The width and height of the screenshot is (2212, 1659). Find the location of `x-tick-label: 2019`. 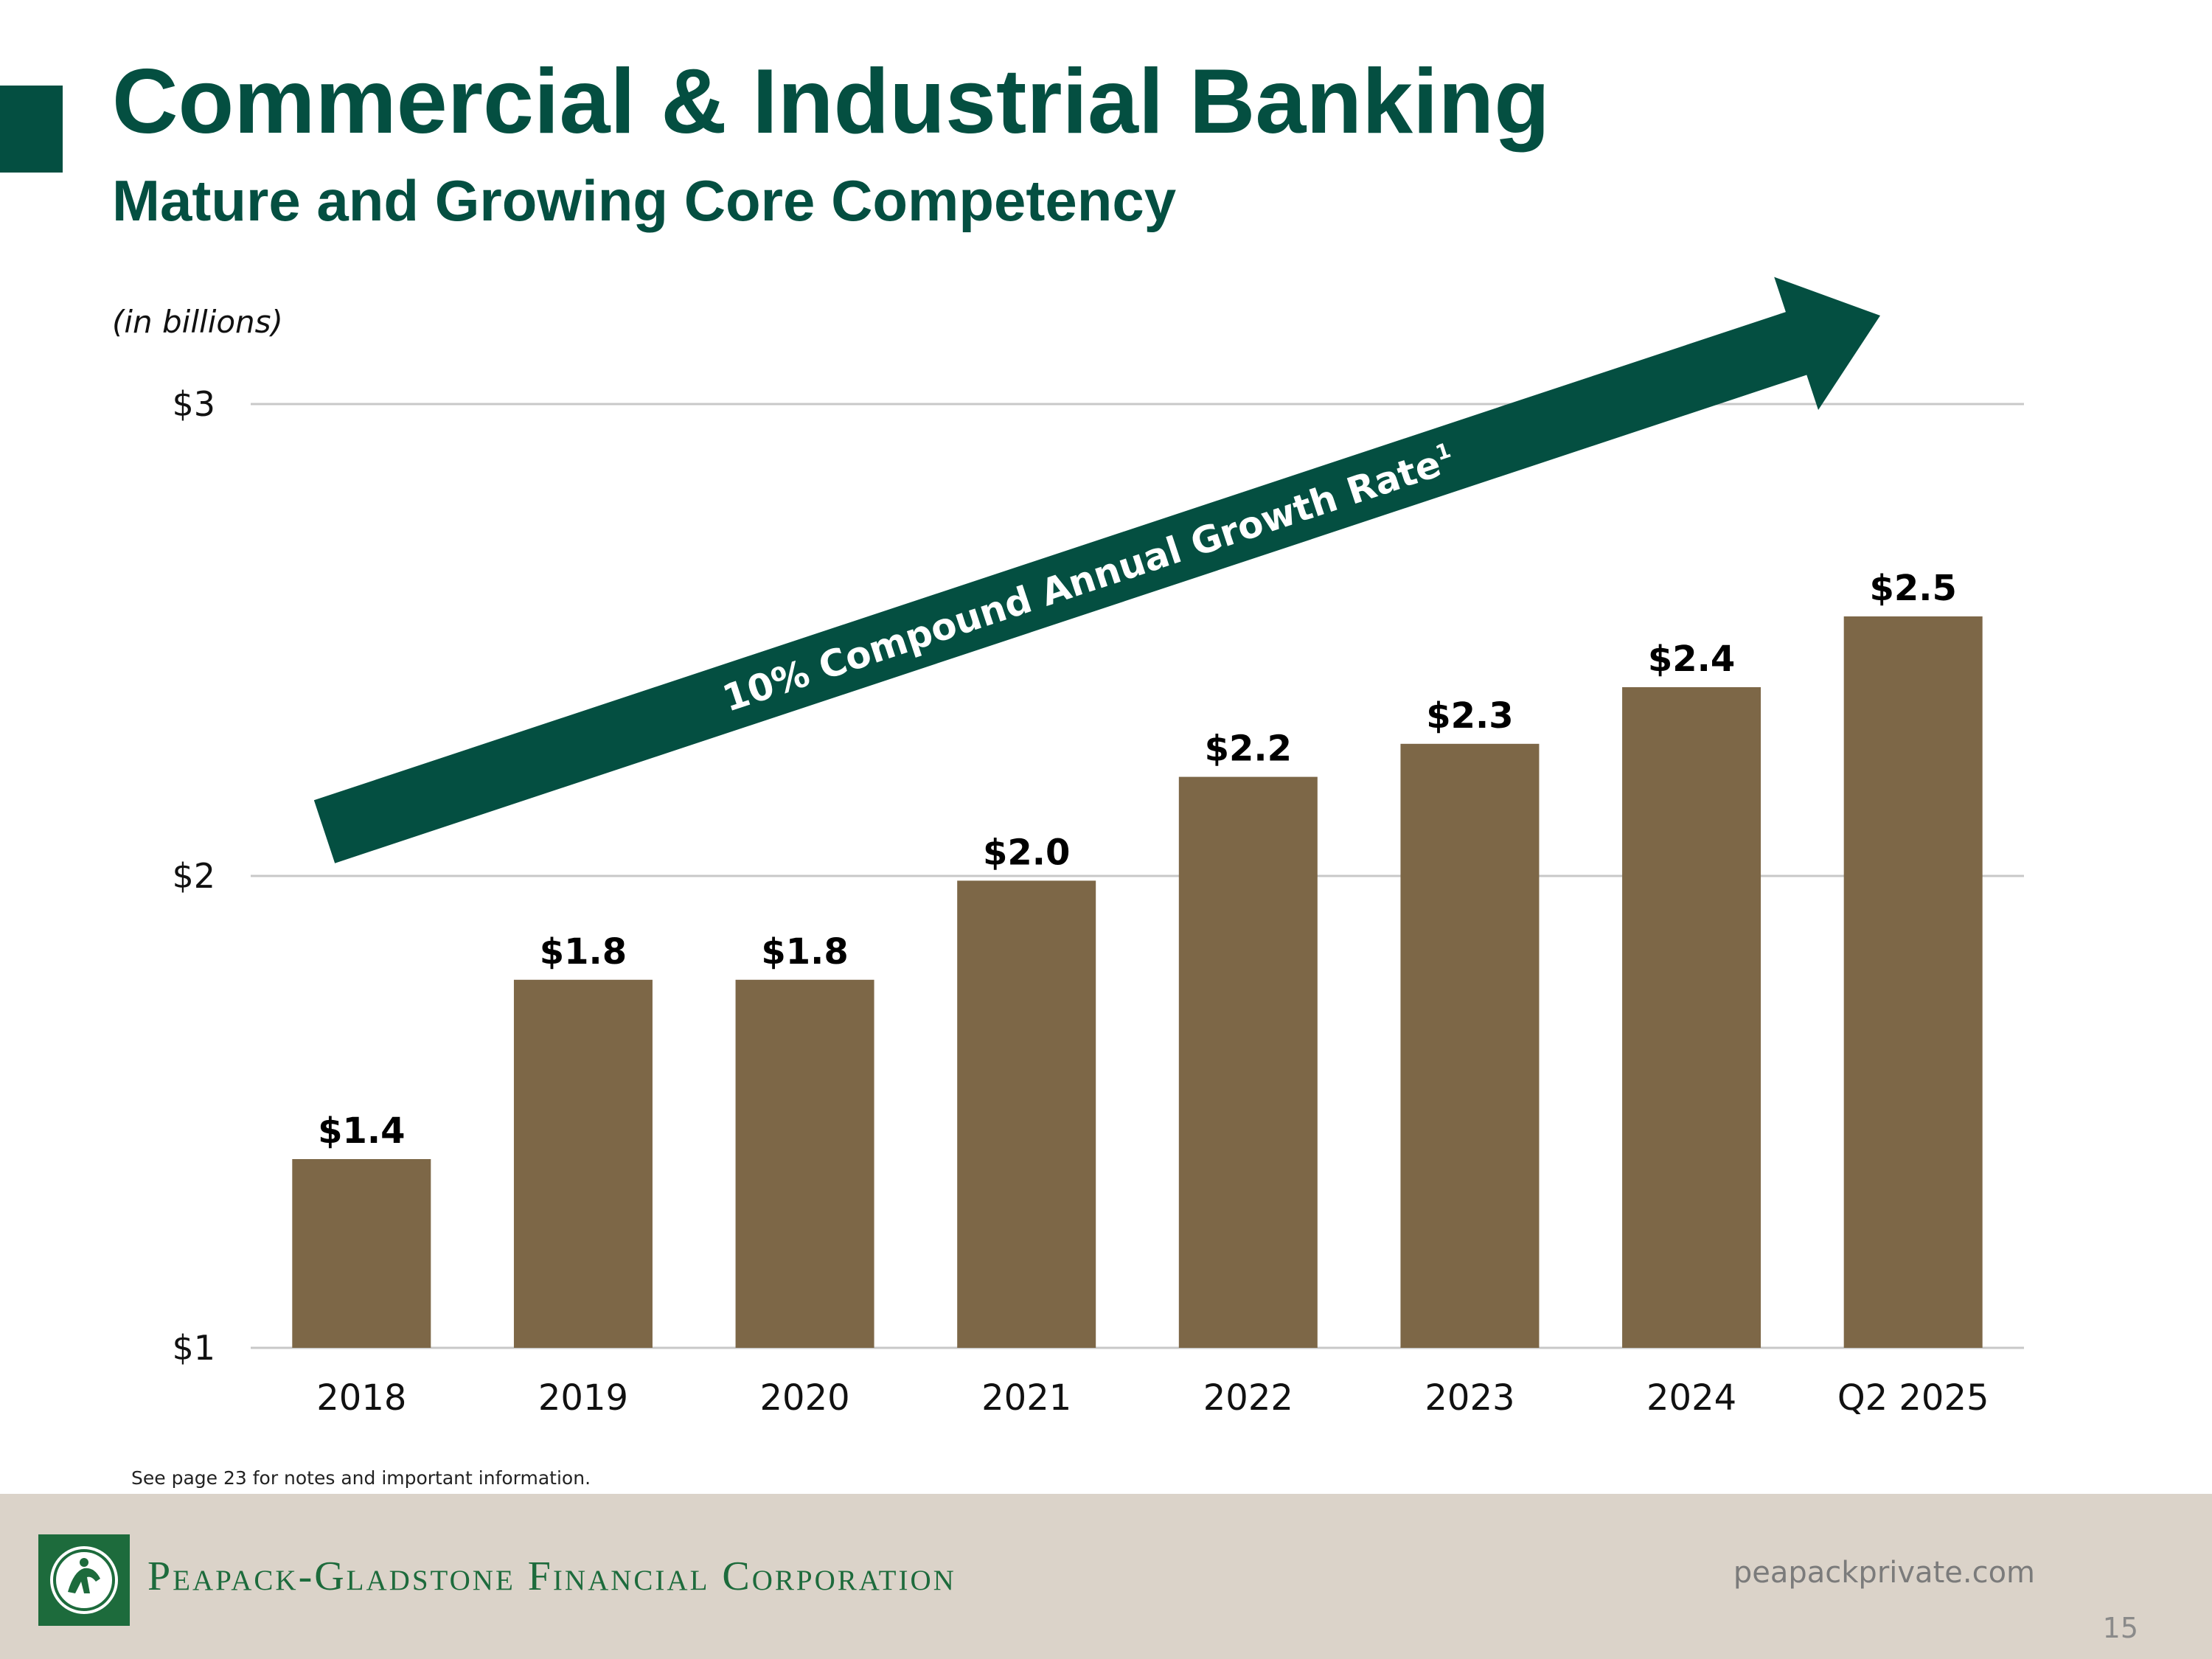

x-tick-label: 2019 is located at coordinates (583, 1398).